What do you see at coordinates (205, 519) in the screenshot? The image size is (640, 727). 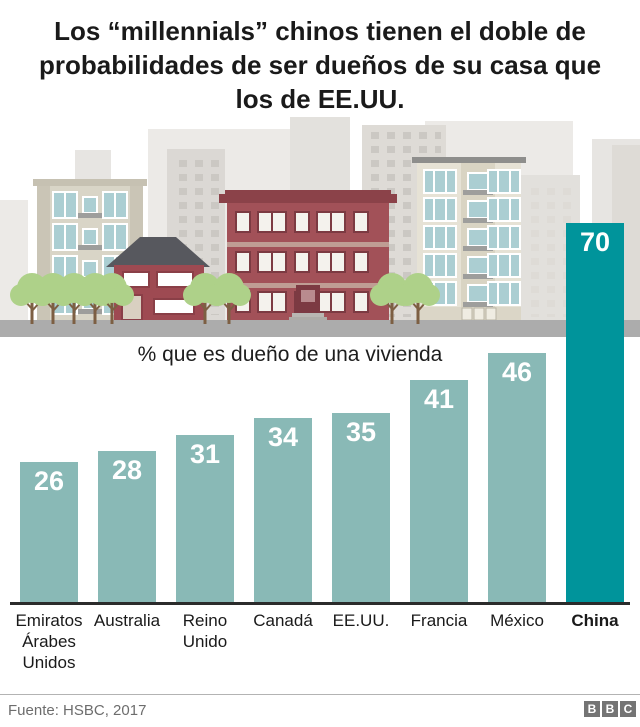 I see `bar-reino-unido: 31` at bounding box center [205, 519].